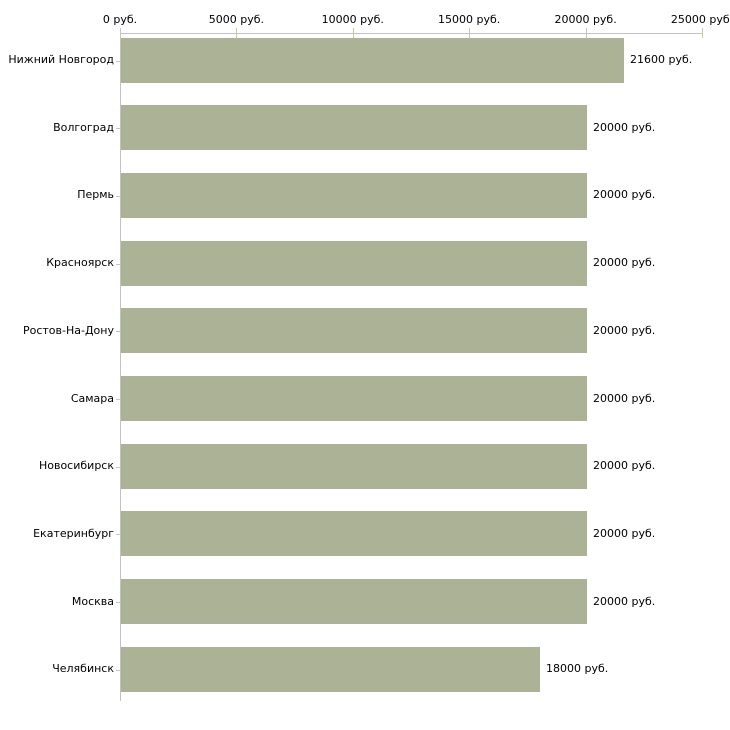 The height and width of the screenshot is (730, 730). I want to click on x-axis-tick-label: 15000 руб., so click(469, 19).